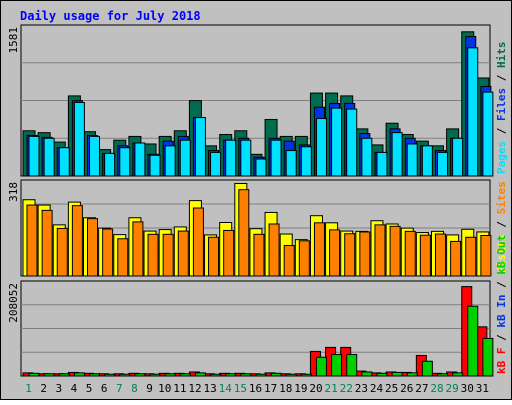  I want to click on day-label-19: 19, so click(300, 388).